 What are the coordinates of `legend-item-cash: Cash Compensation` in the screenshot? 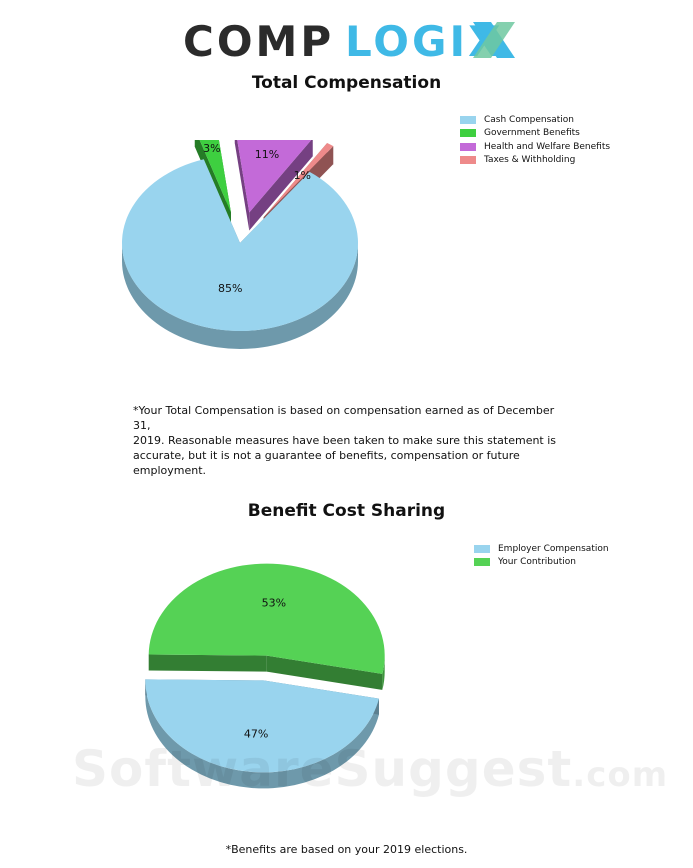 It's located at (535, 120).